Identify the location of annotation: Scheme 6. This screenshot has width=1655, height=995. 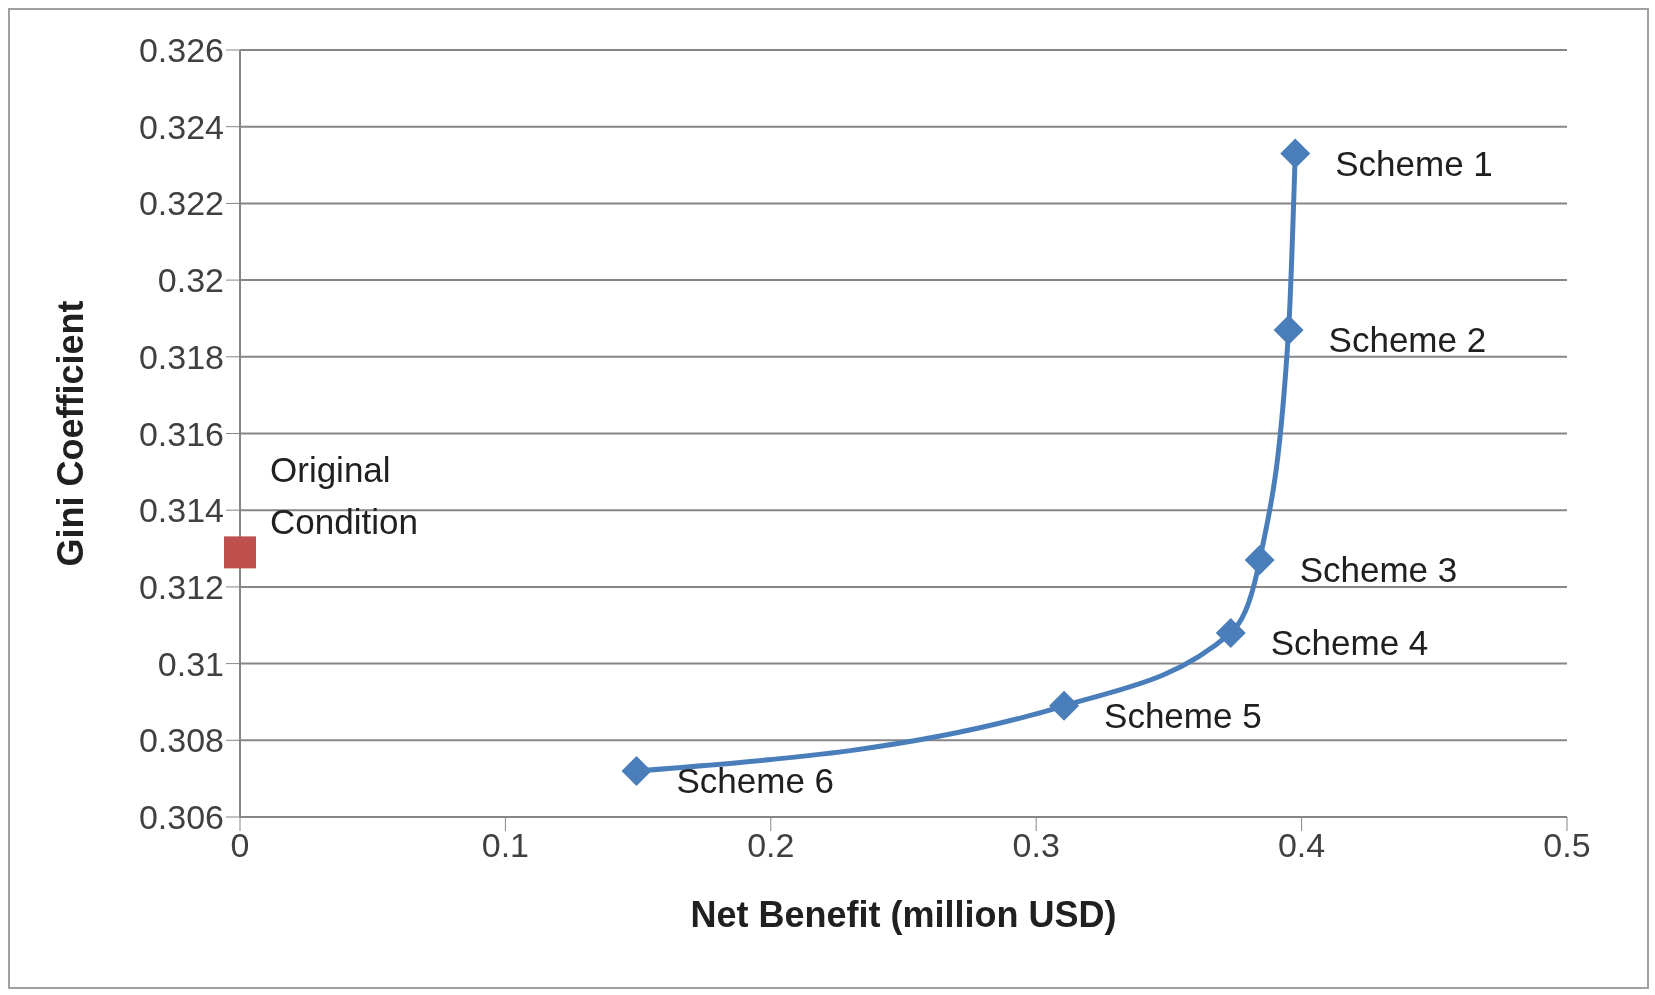
(755, 780).